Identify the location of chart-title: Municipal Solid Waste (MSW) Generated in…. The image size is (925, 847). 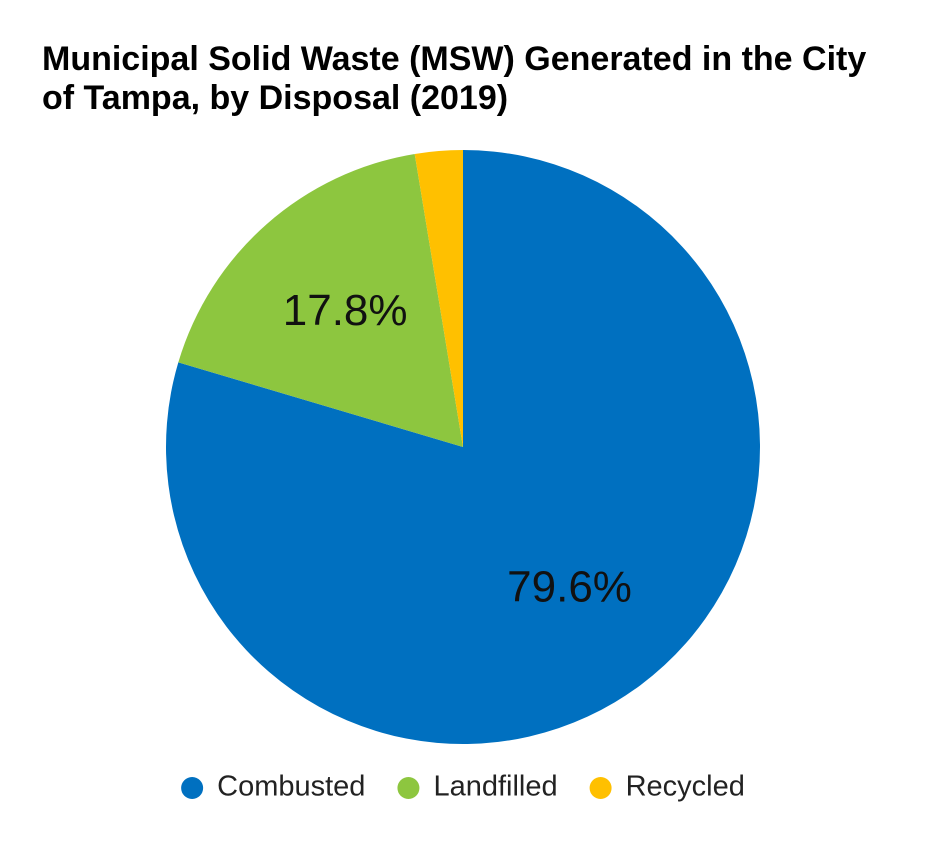
(454, 78).